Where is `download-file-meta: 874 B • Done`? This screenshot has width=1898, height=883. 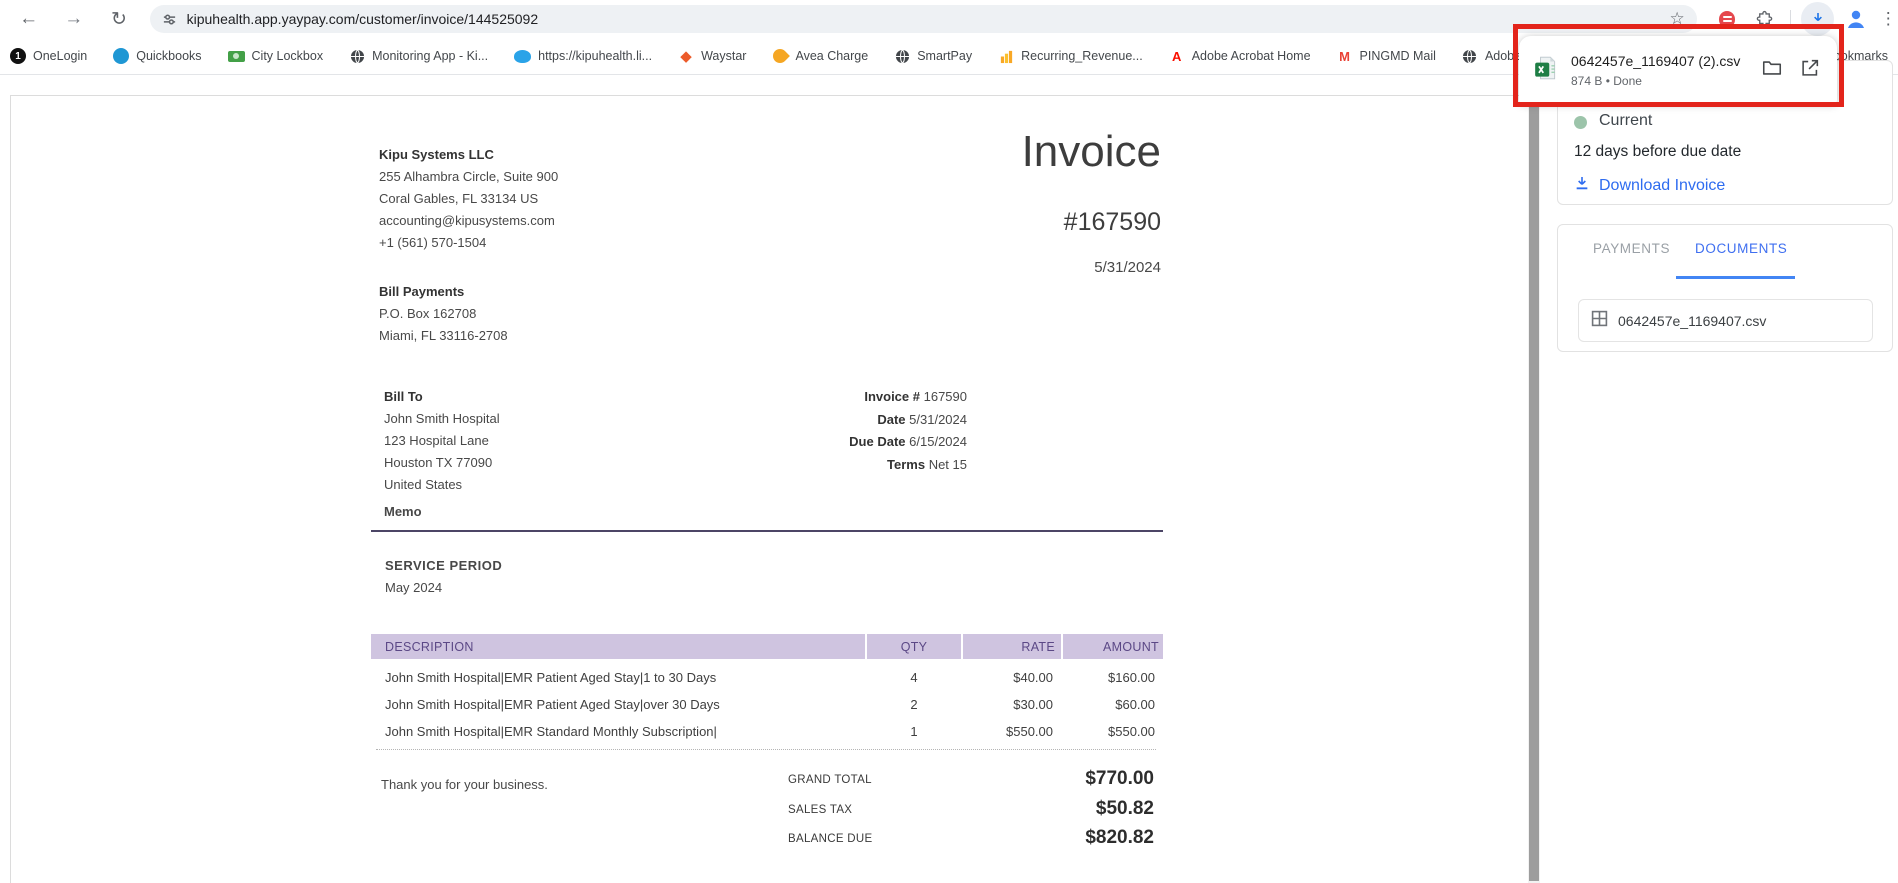
download-file-meta: 874 B • Done is located at coordinates (1606, 80).